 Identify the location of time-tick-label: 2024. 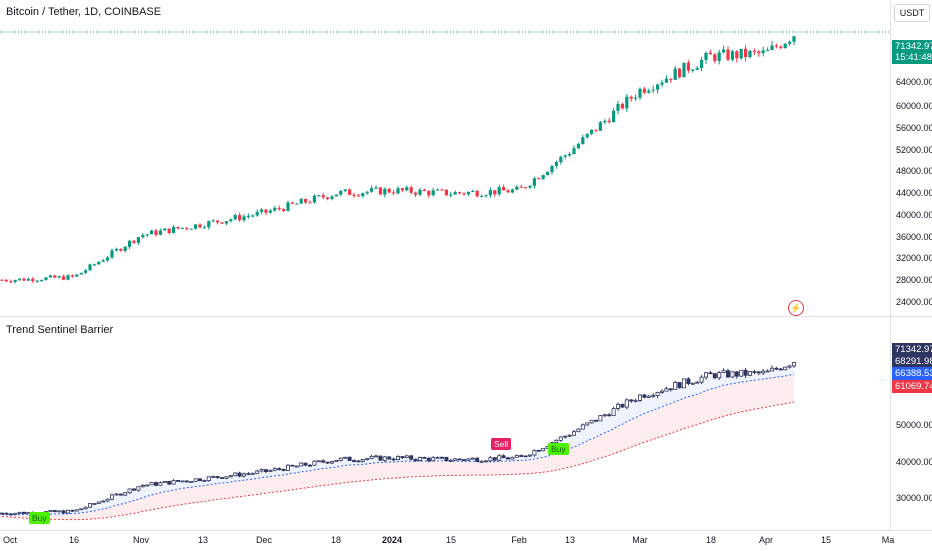
(392, 540).